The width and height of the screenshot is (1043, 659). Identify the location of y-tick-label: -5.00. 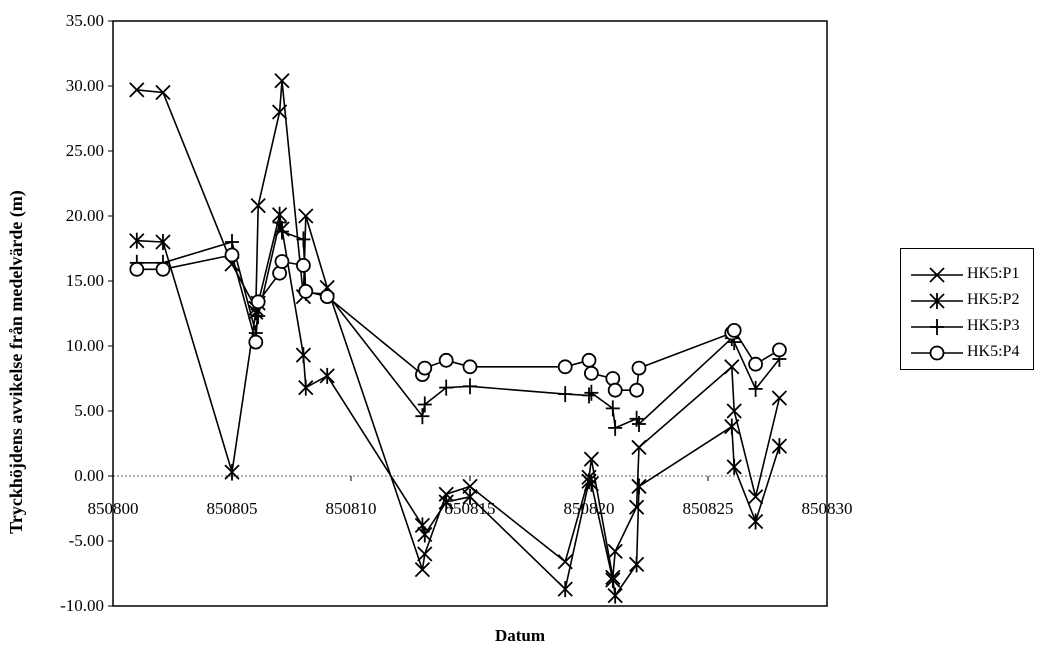
(86, 540).